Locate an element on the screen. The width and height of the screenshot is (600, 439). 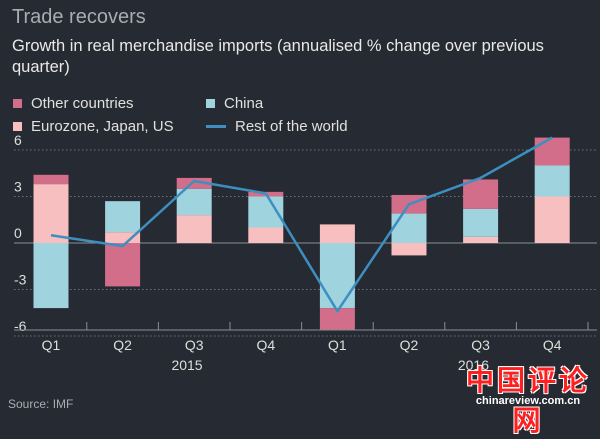
year-label: 2015 is located at coordinates (186, 365).